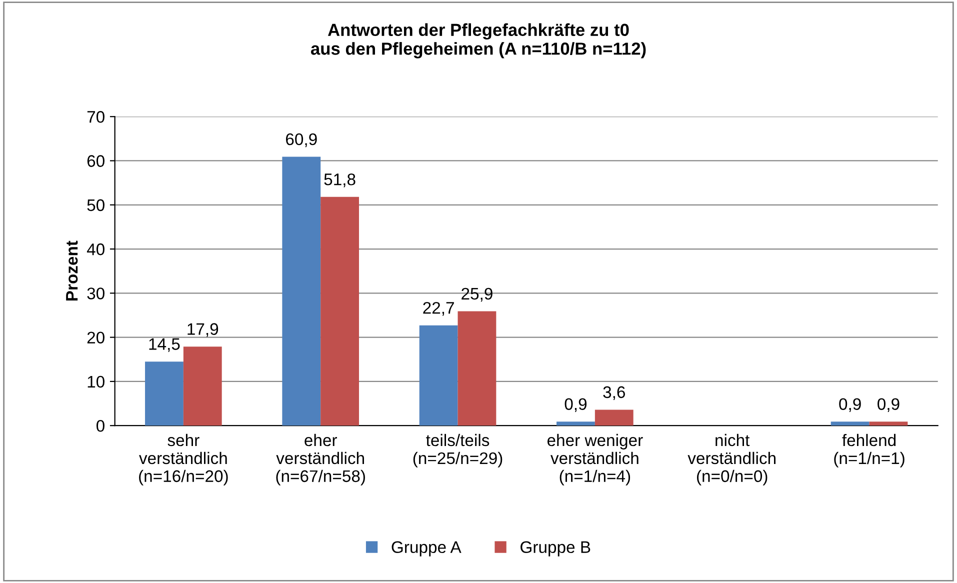 The image size is (957, 583). What do you see at coordinates (301, 140) in the screenshot?
I see `data-label: 60,9` at bounding box center [301, 140].